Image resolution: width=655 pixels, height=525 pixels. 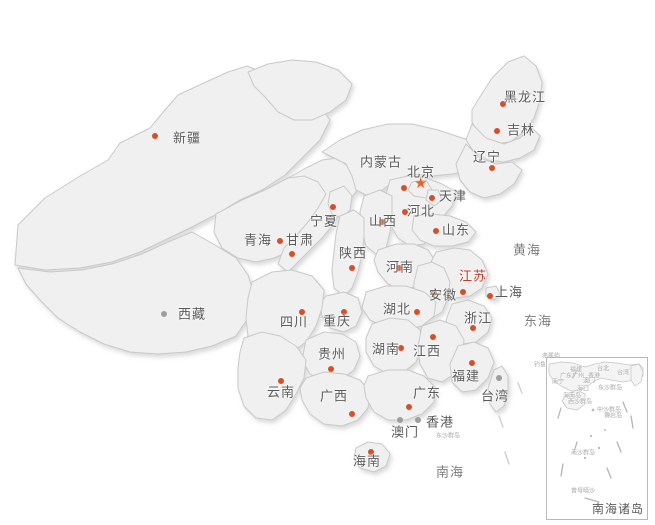 I want to click on inset-base-map, so click(x=596, y=432).